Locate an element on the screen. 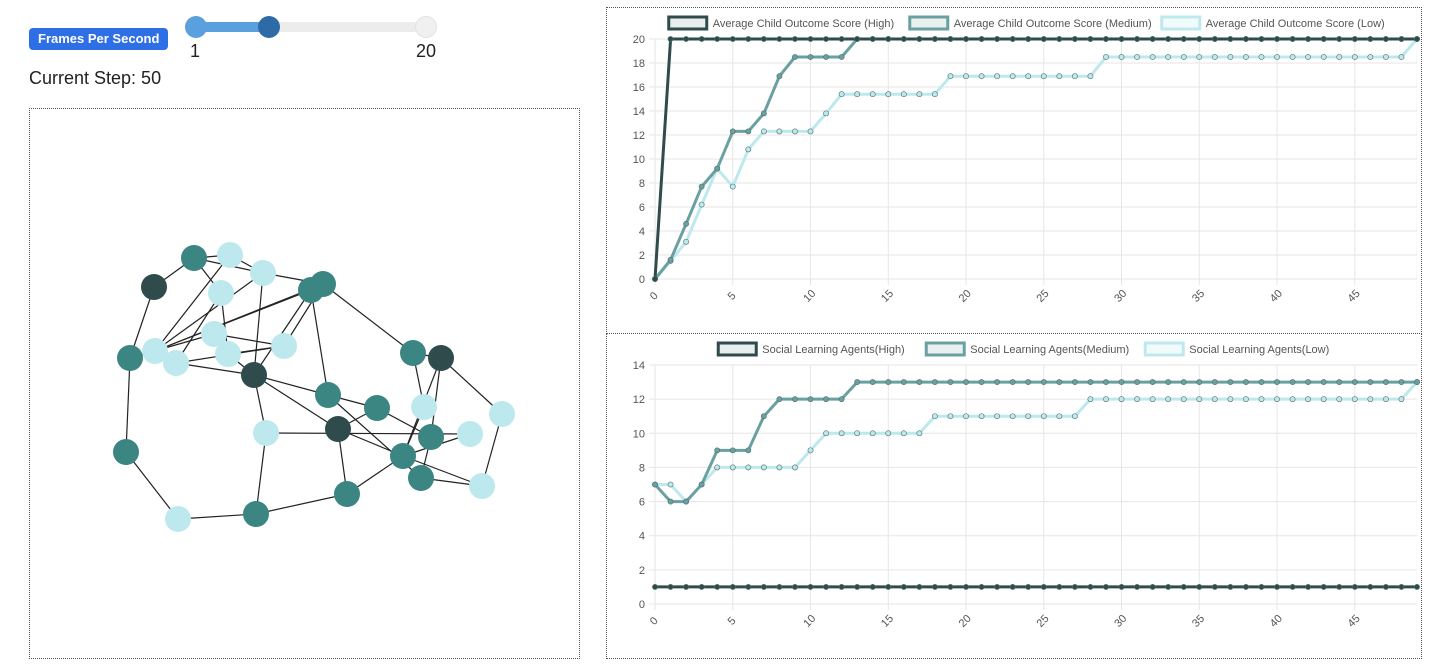 The height and width of the screenshot is (672, 1430). slider-fill is located at coordinates (232, 27).